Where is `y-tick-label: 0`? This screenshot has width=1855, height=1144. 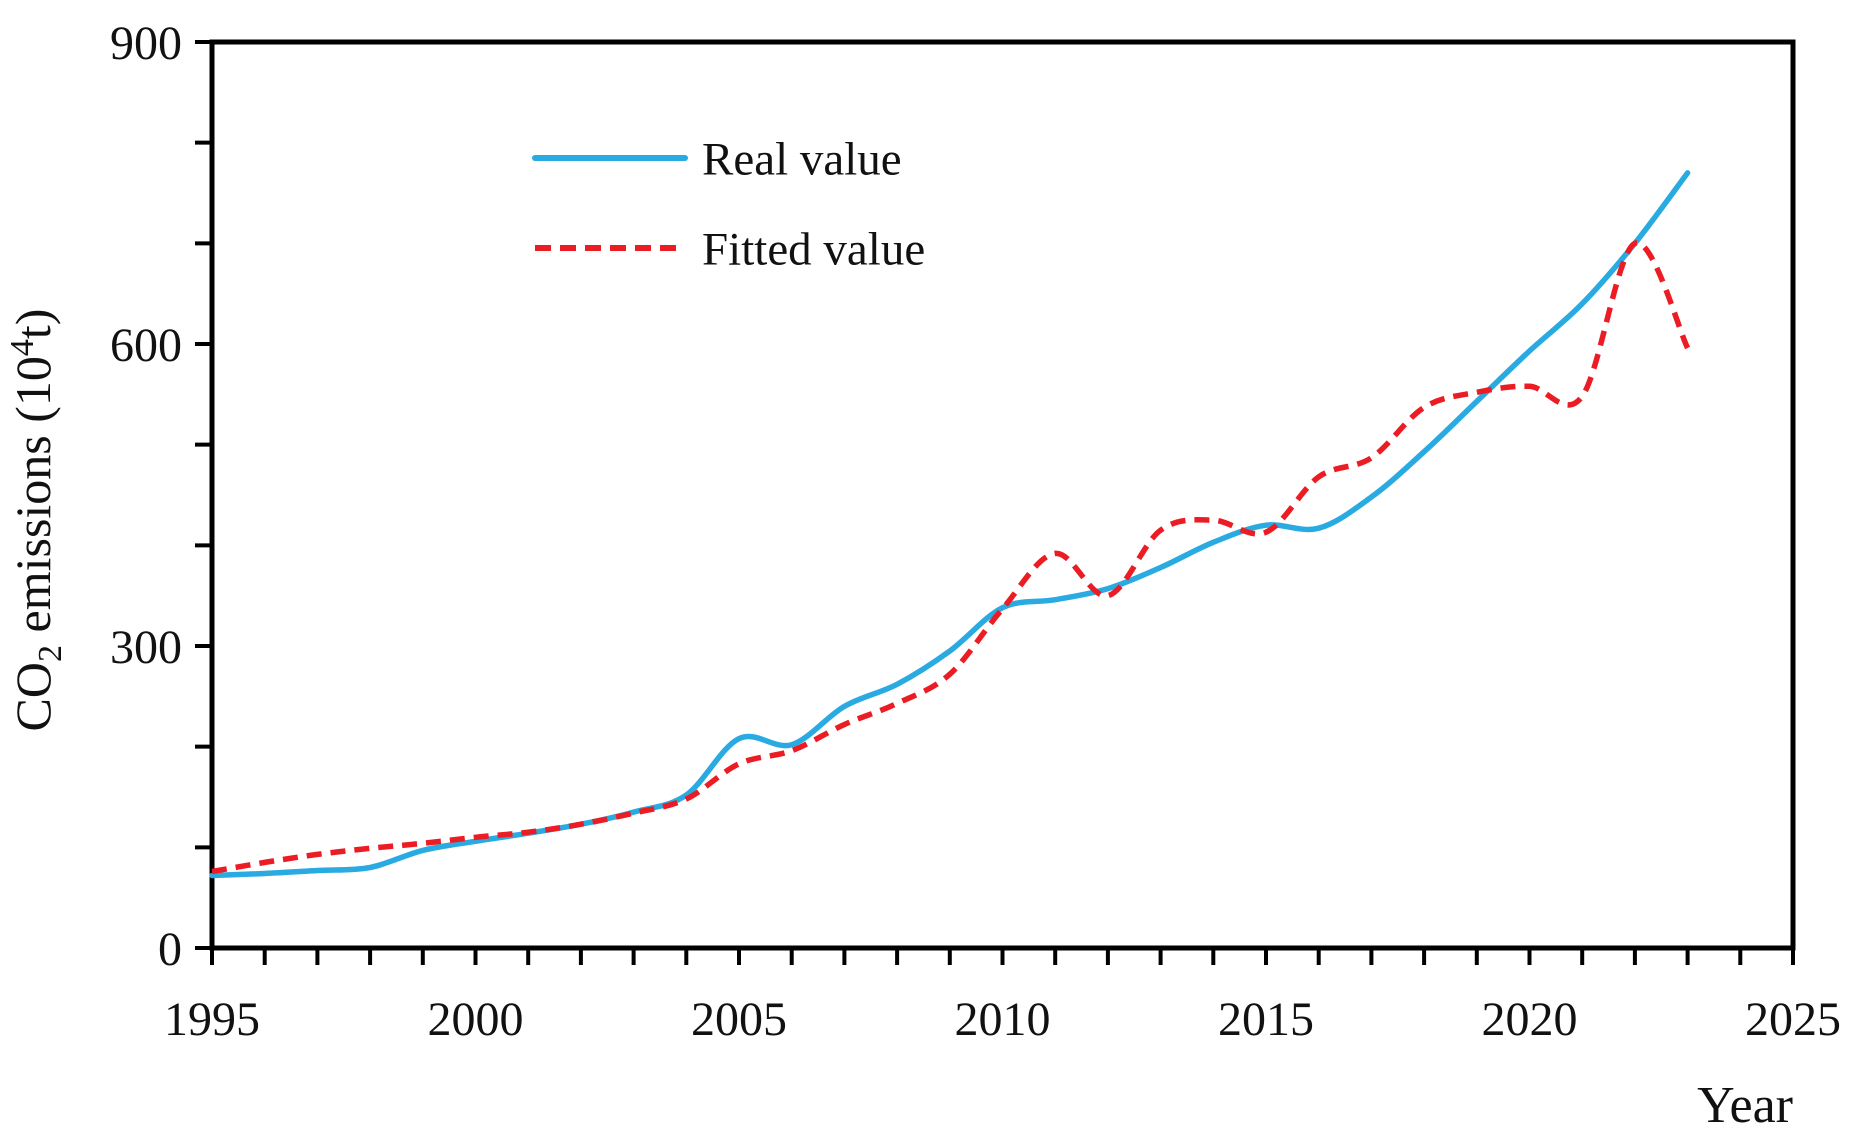
y-tick-label: 0 is located at coordinates (170, 949).